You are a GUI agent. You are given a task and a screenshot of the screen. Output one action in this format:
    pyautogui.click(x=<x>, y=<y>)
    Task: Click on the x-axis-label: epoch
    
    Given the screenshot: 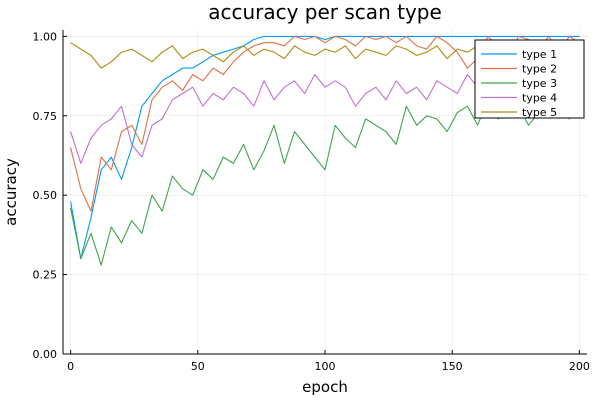 What is the action you would take?
    pyautogui.click(x=325, y=387)
    